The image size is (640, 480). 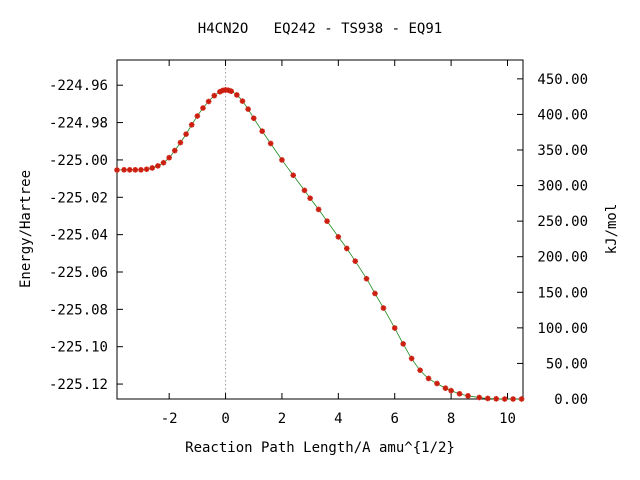 I want to click on y-right-tick-label: 350.00, so click(x=562, y=151).